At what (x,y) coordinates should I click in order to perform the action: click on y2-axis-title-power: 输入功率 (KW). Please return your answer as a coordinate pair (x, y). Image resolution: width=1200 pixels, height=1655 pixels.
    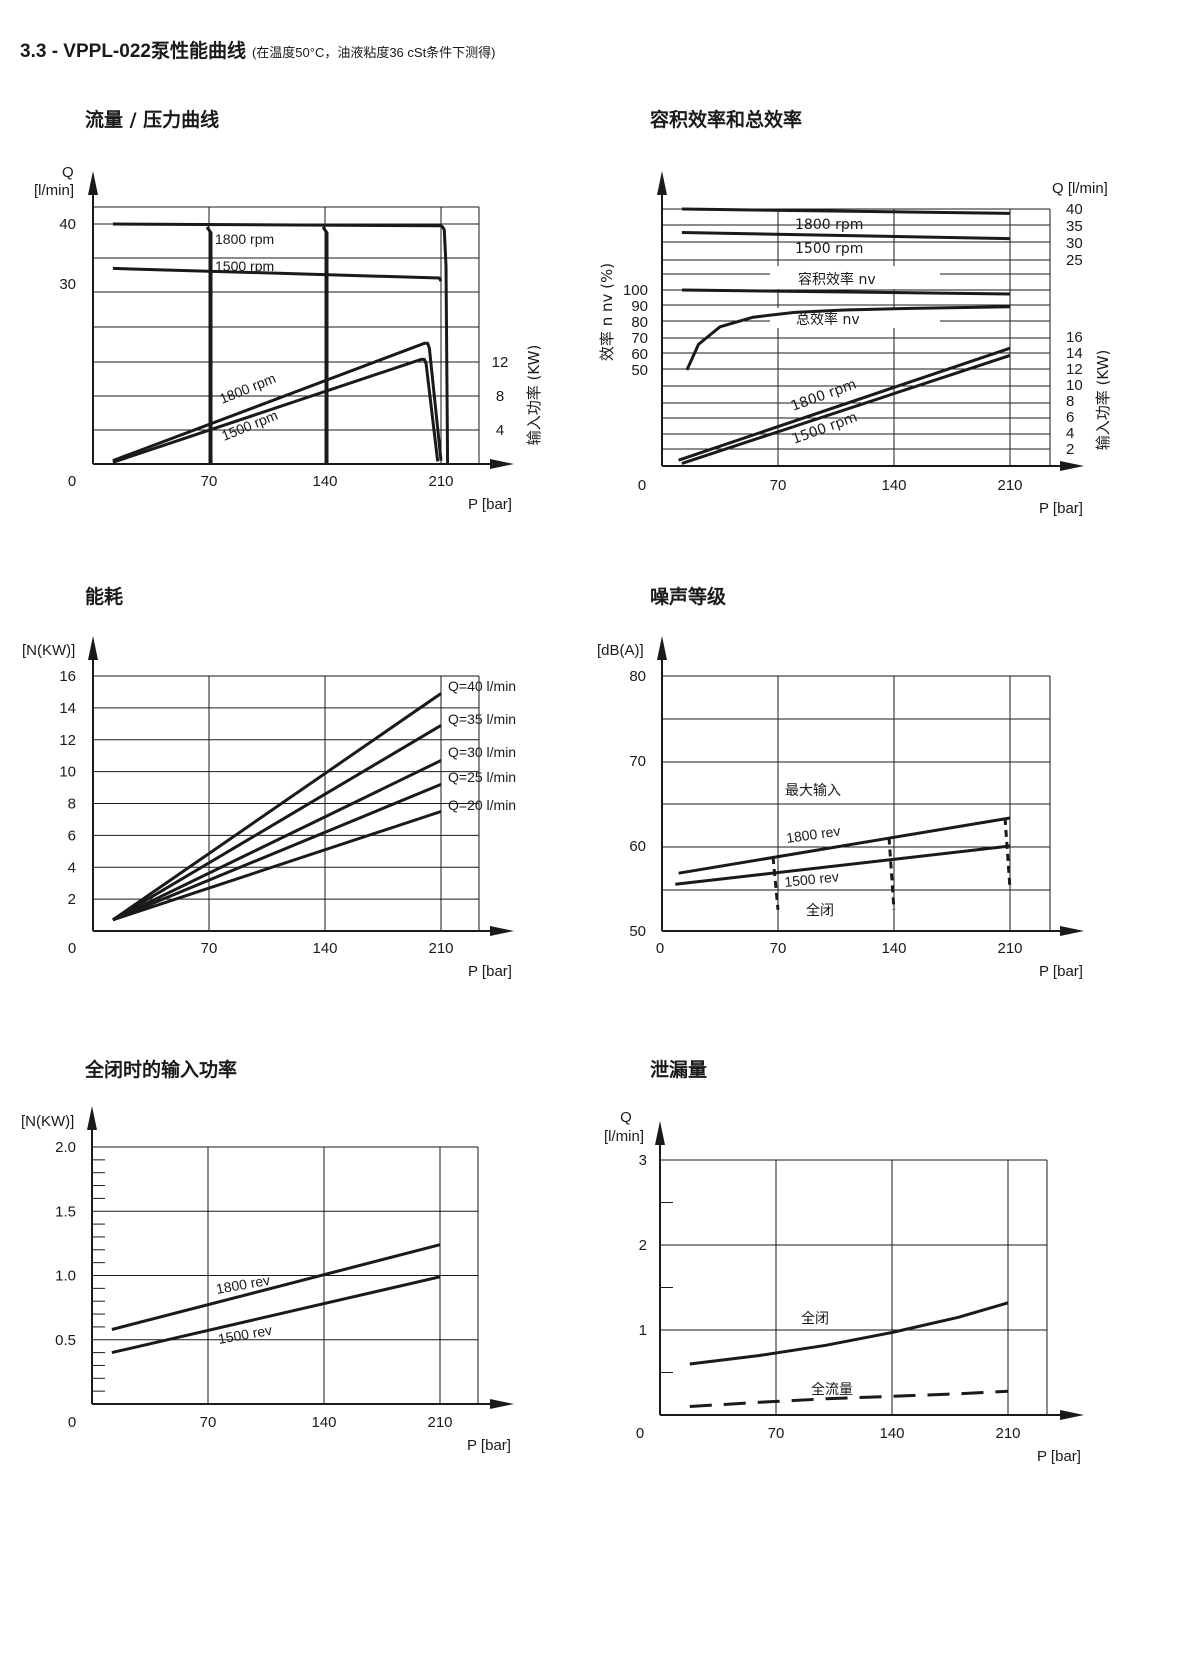
    Looking at the image, I should click on (1103, 400).